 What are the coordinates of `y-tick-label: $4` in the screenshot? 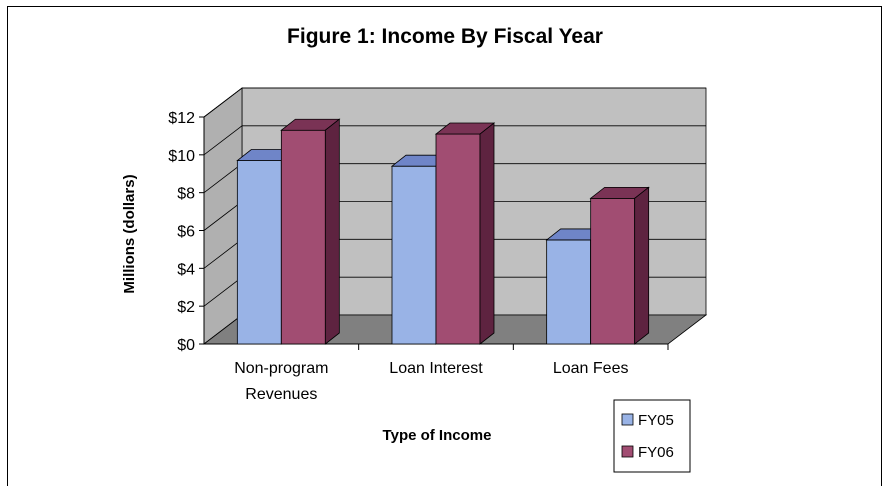 It's located at (186, 269).